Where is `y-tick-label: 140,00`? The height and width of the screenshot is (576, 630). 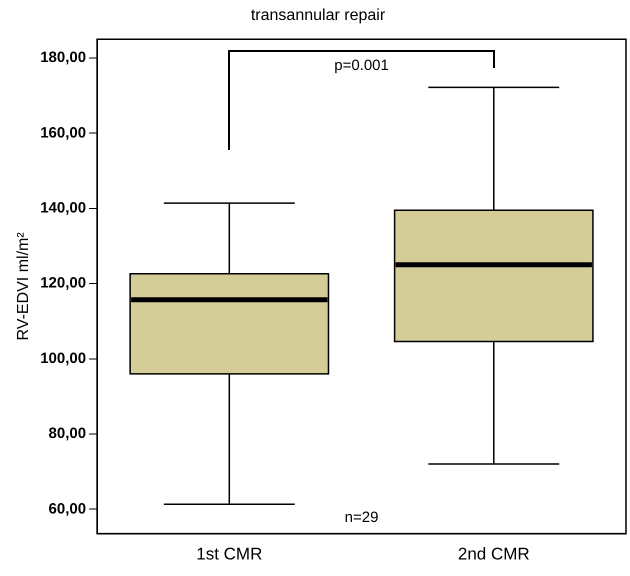
y-tick-label: 140,00 is located at coordinates (63, 208).